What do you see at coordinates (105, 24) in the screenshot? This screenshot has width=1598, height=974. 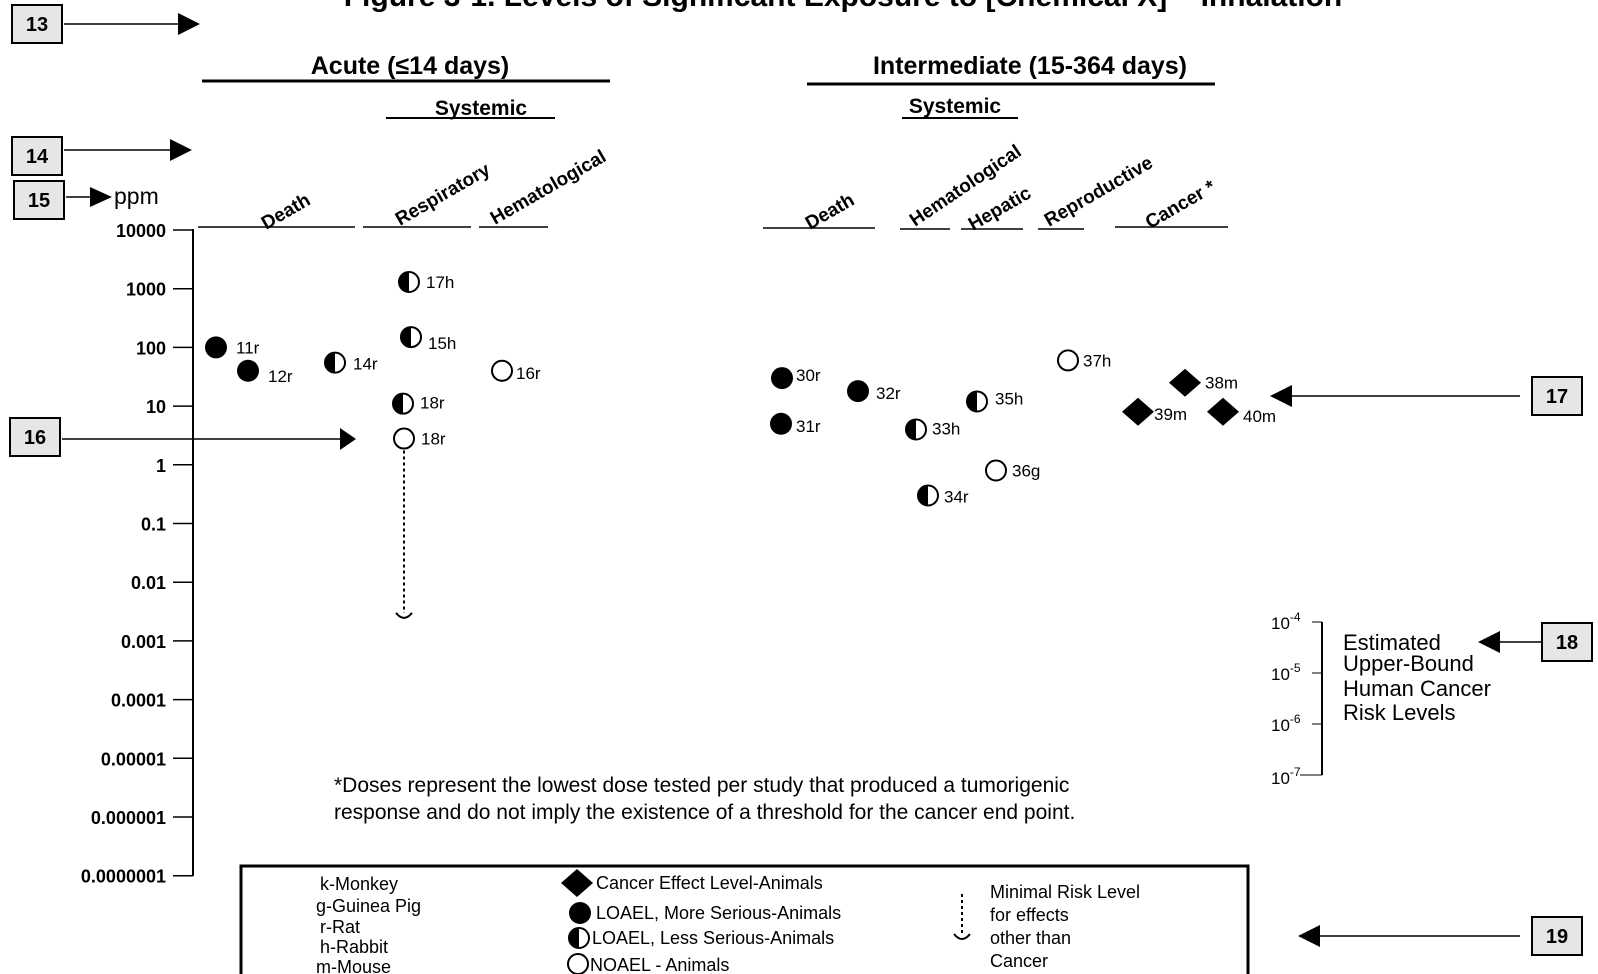 I see `callout-13: 13` at bounding box center [105, 24].